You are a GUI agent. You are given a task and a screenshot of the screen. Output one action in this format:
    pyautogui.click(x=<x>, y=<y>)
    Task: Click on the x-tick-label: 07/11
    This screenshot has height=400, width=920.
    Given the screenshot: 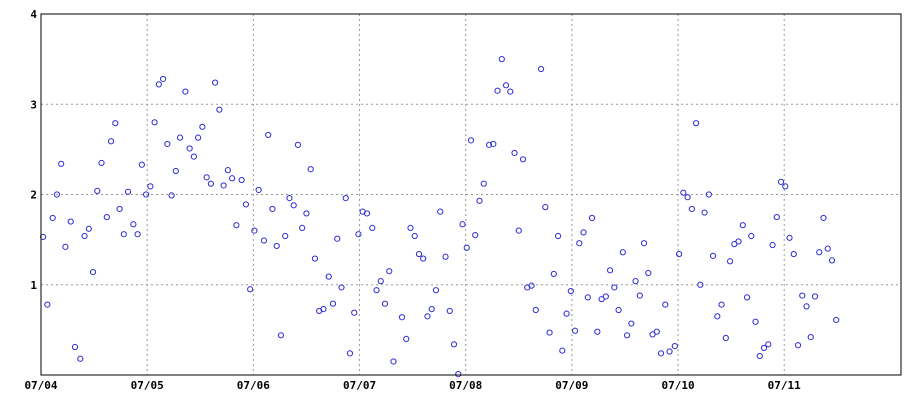 What is the action you would take?
    pyautogui.click(x=784, y=385)
    